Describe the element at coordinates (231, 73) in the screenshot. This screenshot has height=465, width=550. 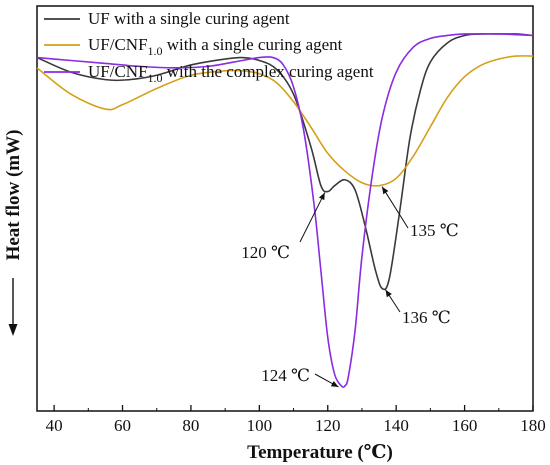
I see `legend-label-uf-cnf1-0-with-the-complex-curing-agent: UF/CNF1.0 with the complex curing agent` at that location.